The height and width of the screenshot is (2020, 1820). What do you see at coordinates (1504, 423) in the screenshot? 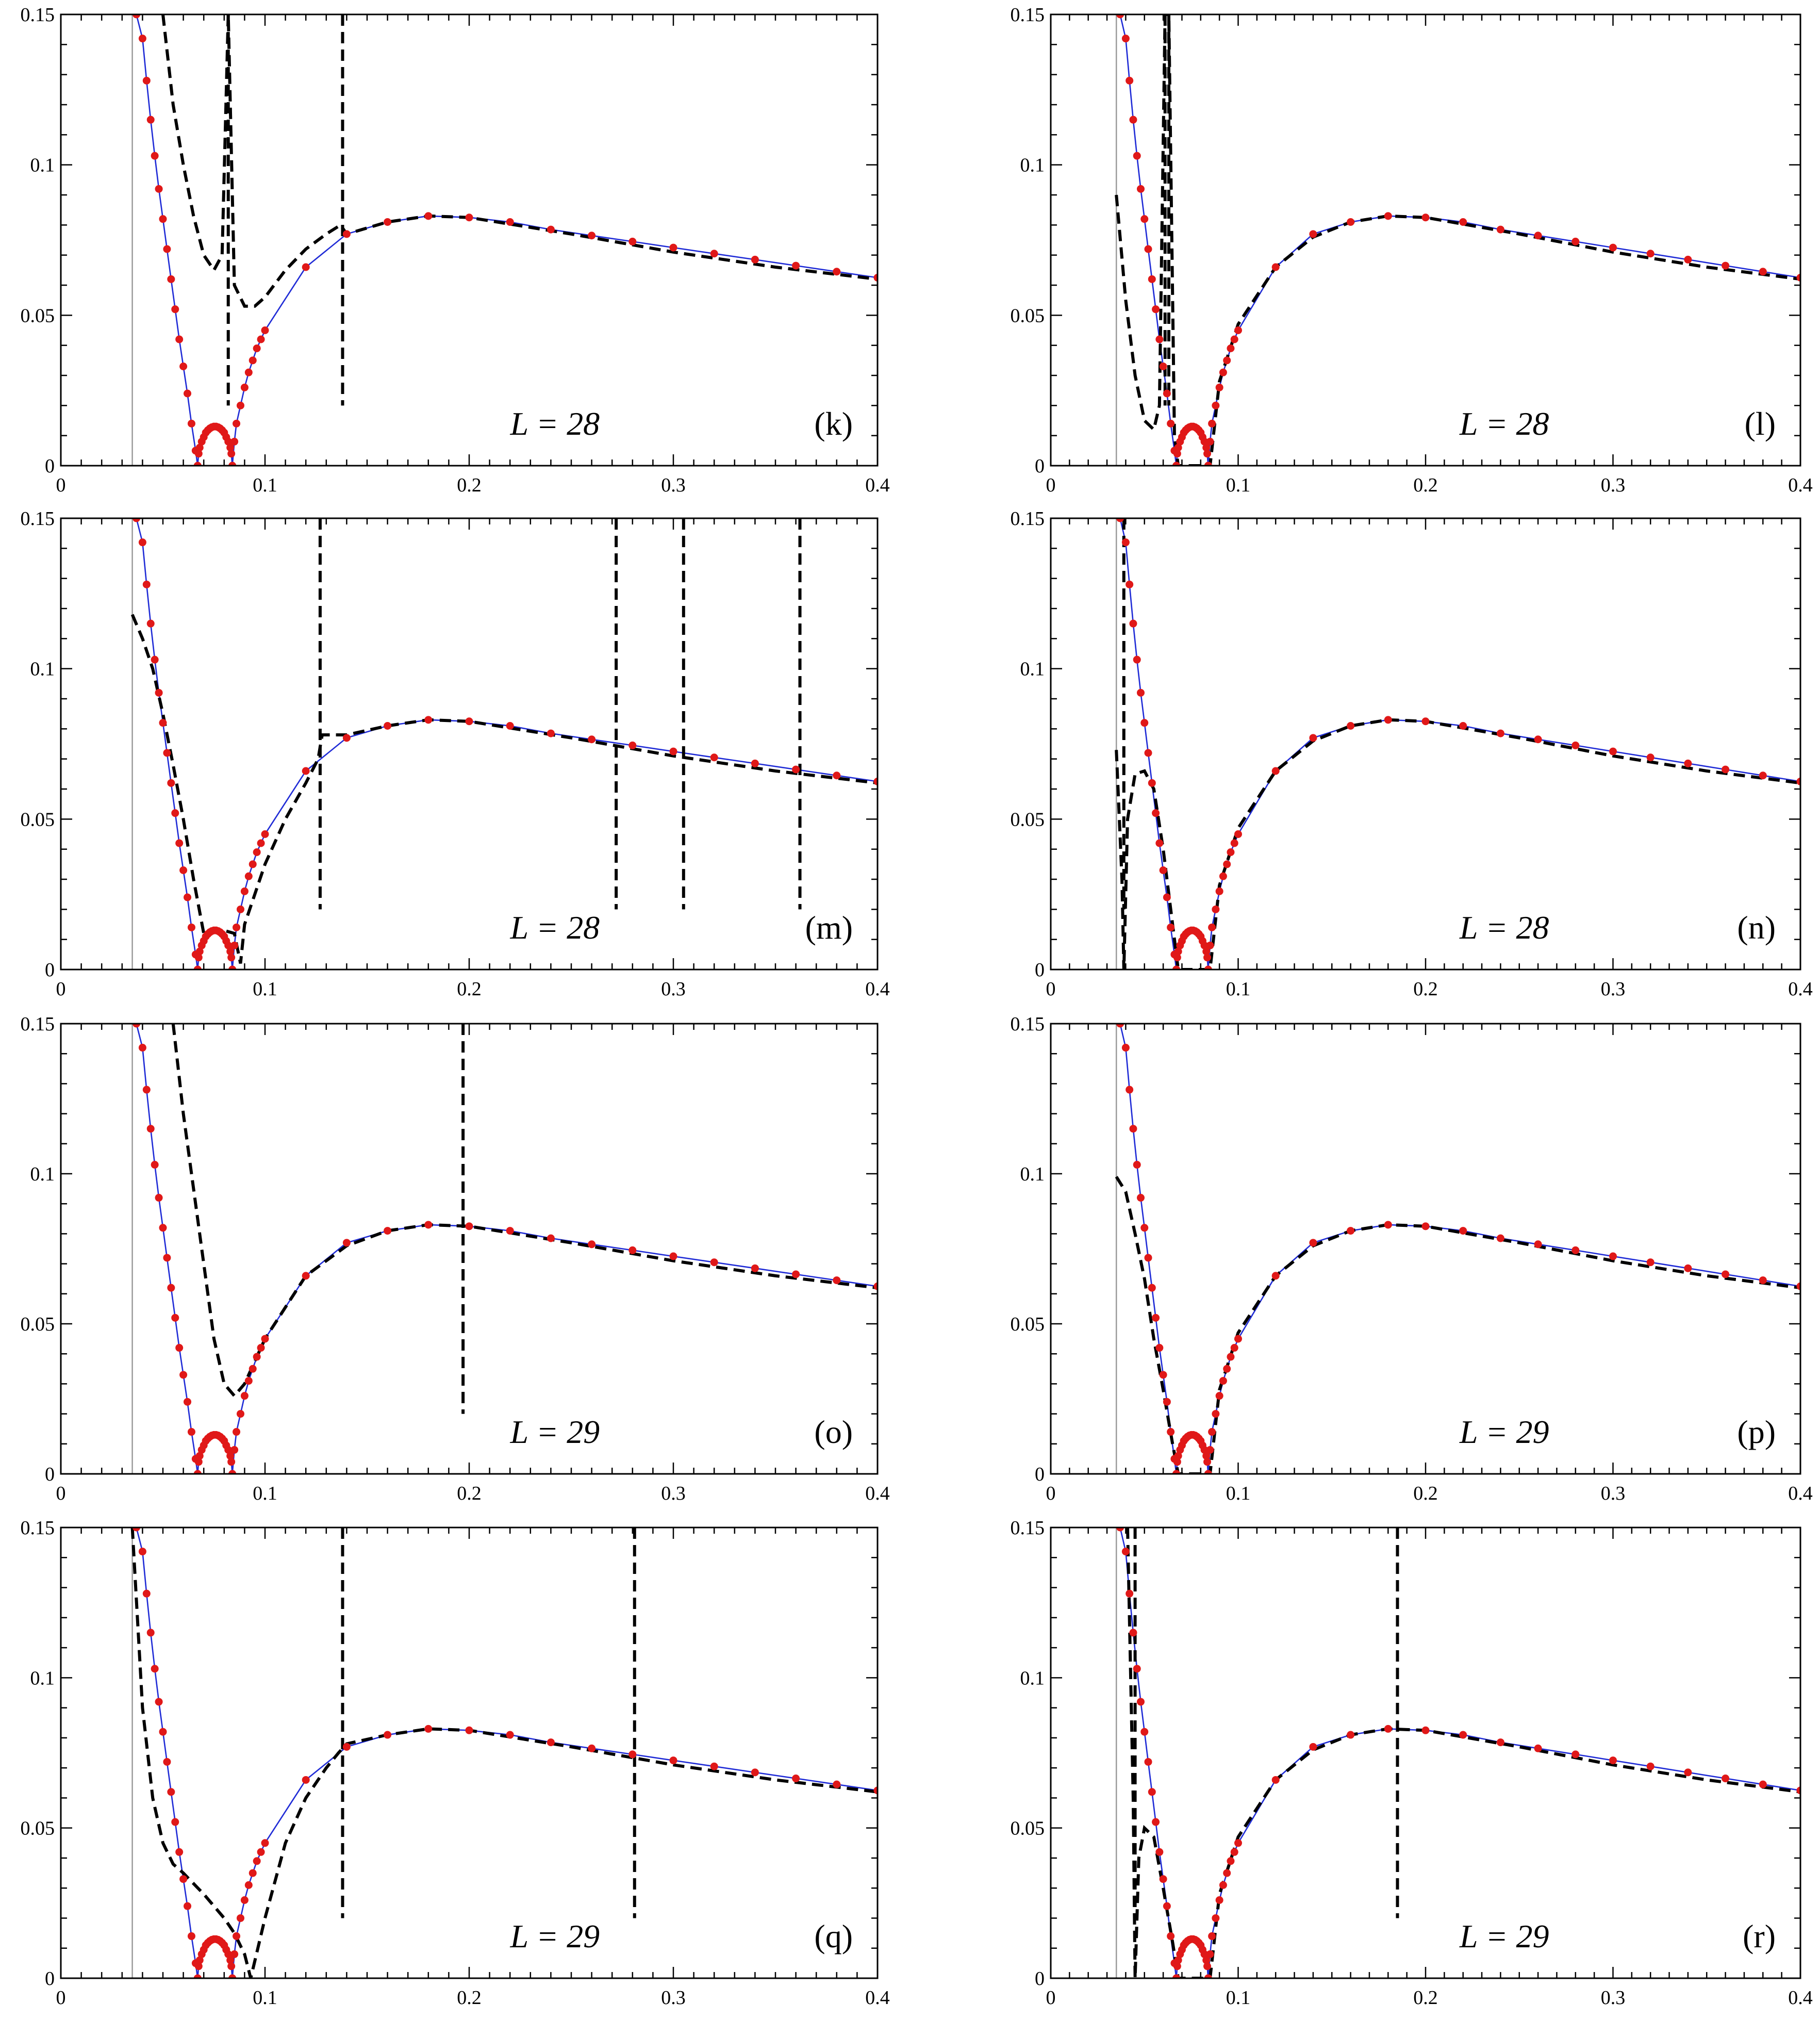
I see `size-annotation: L = 28` at bounding box center [1504, 423].